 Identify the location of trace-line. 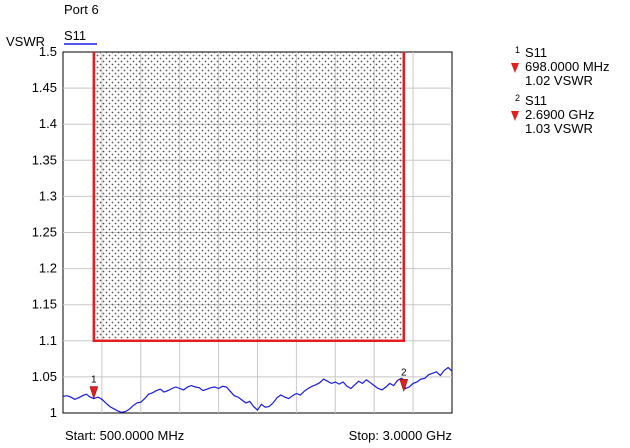
(257, 389).